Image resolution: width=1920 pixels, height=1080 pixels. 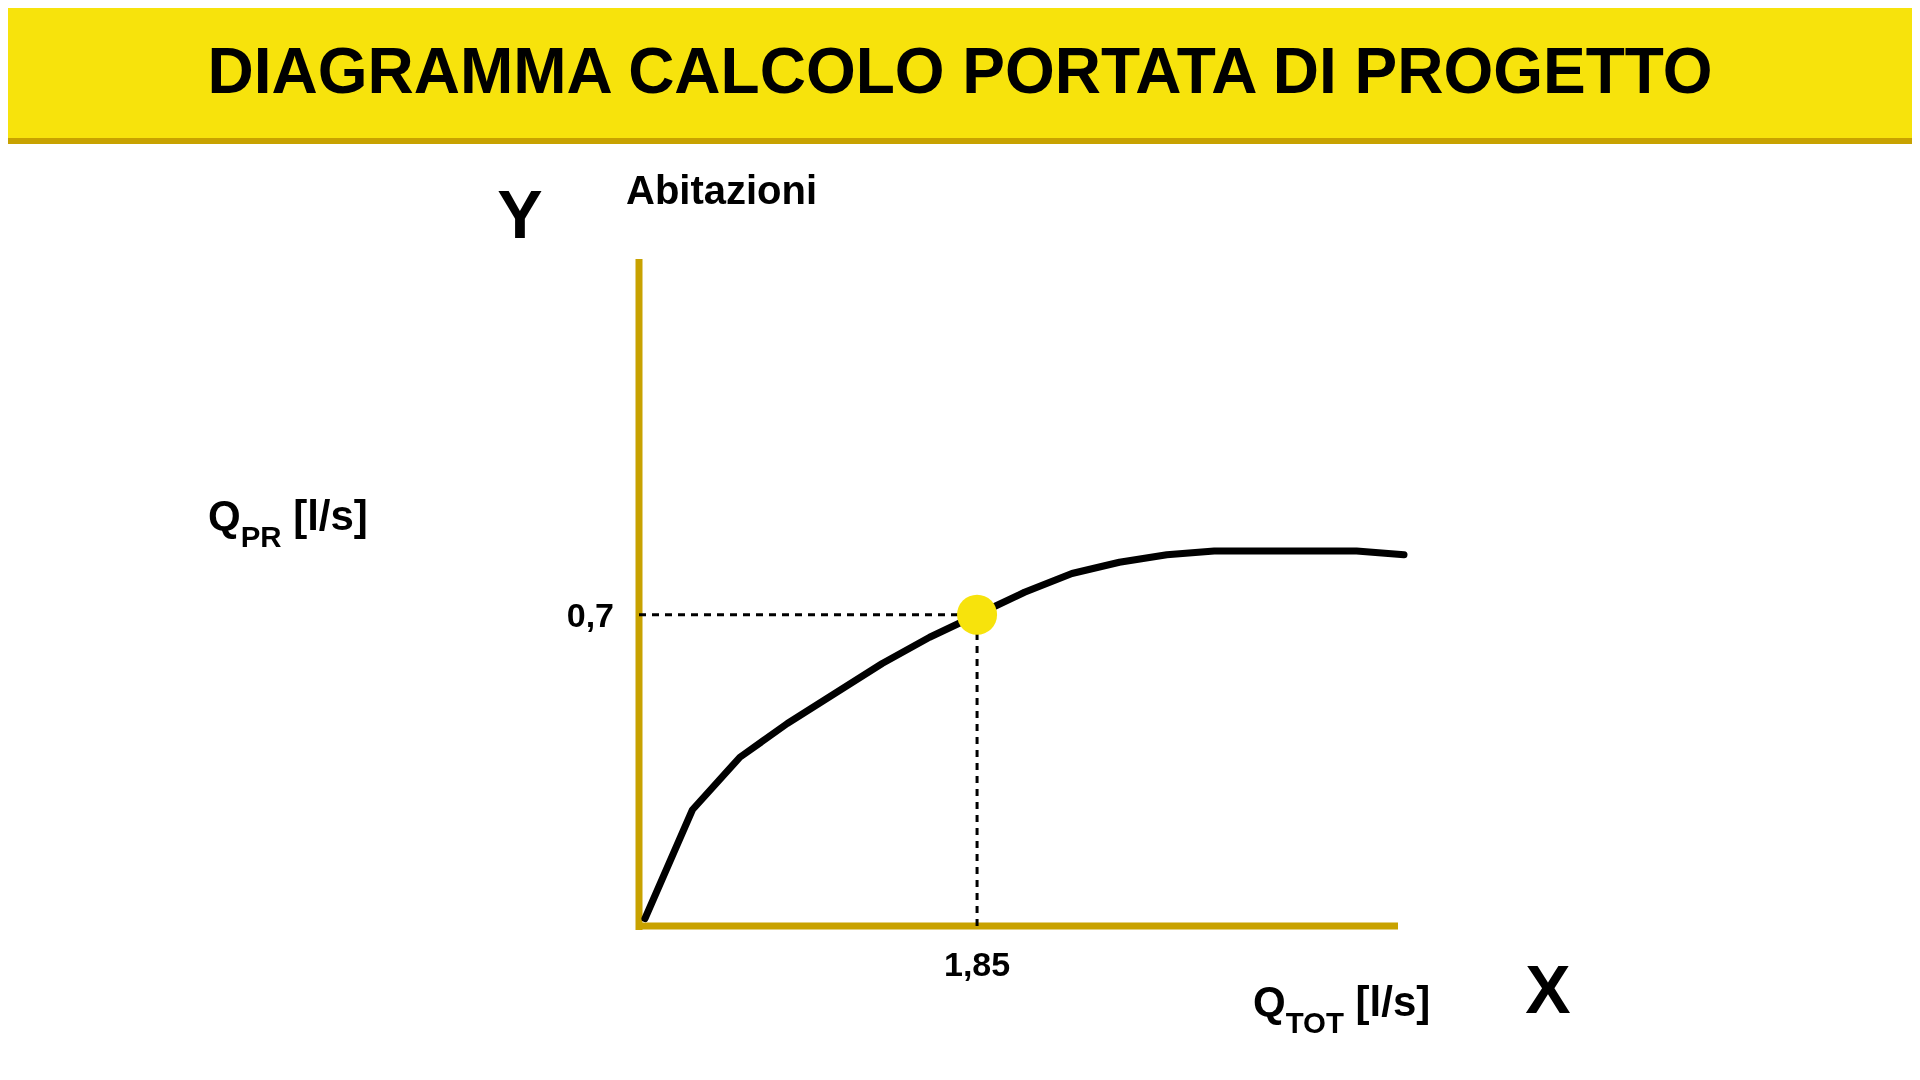 I want to click on text: 1,85, so click(x=977, y=964).